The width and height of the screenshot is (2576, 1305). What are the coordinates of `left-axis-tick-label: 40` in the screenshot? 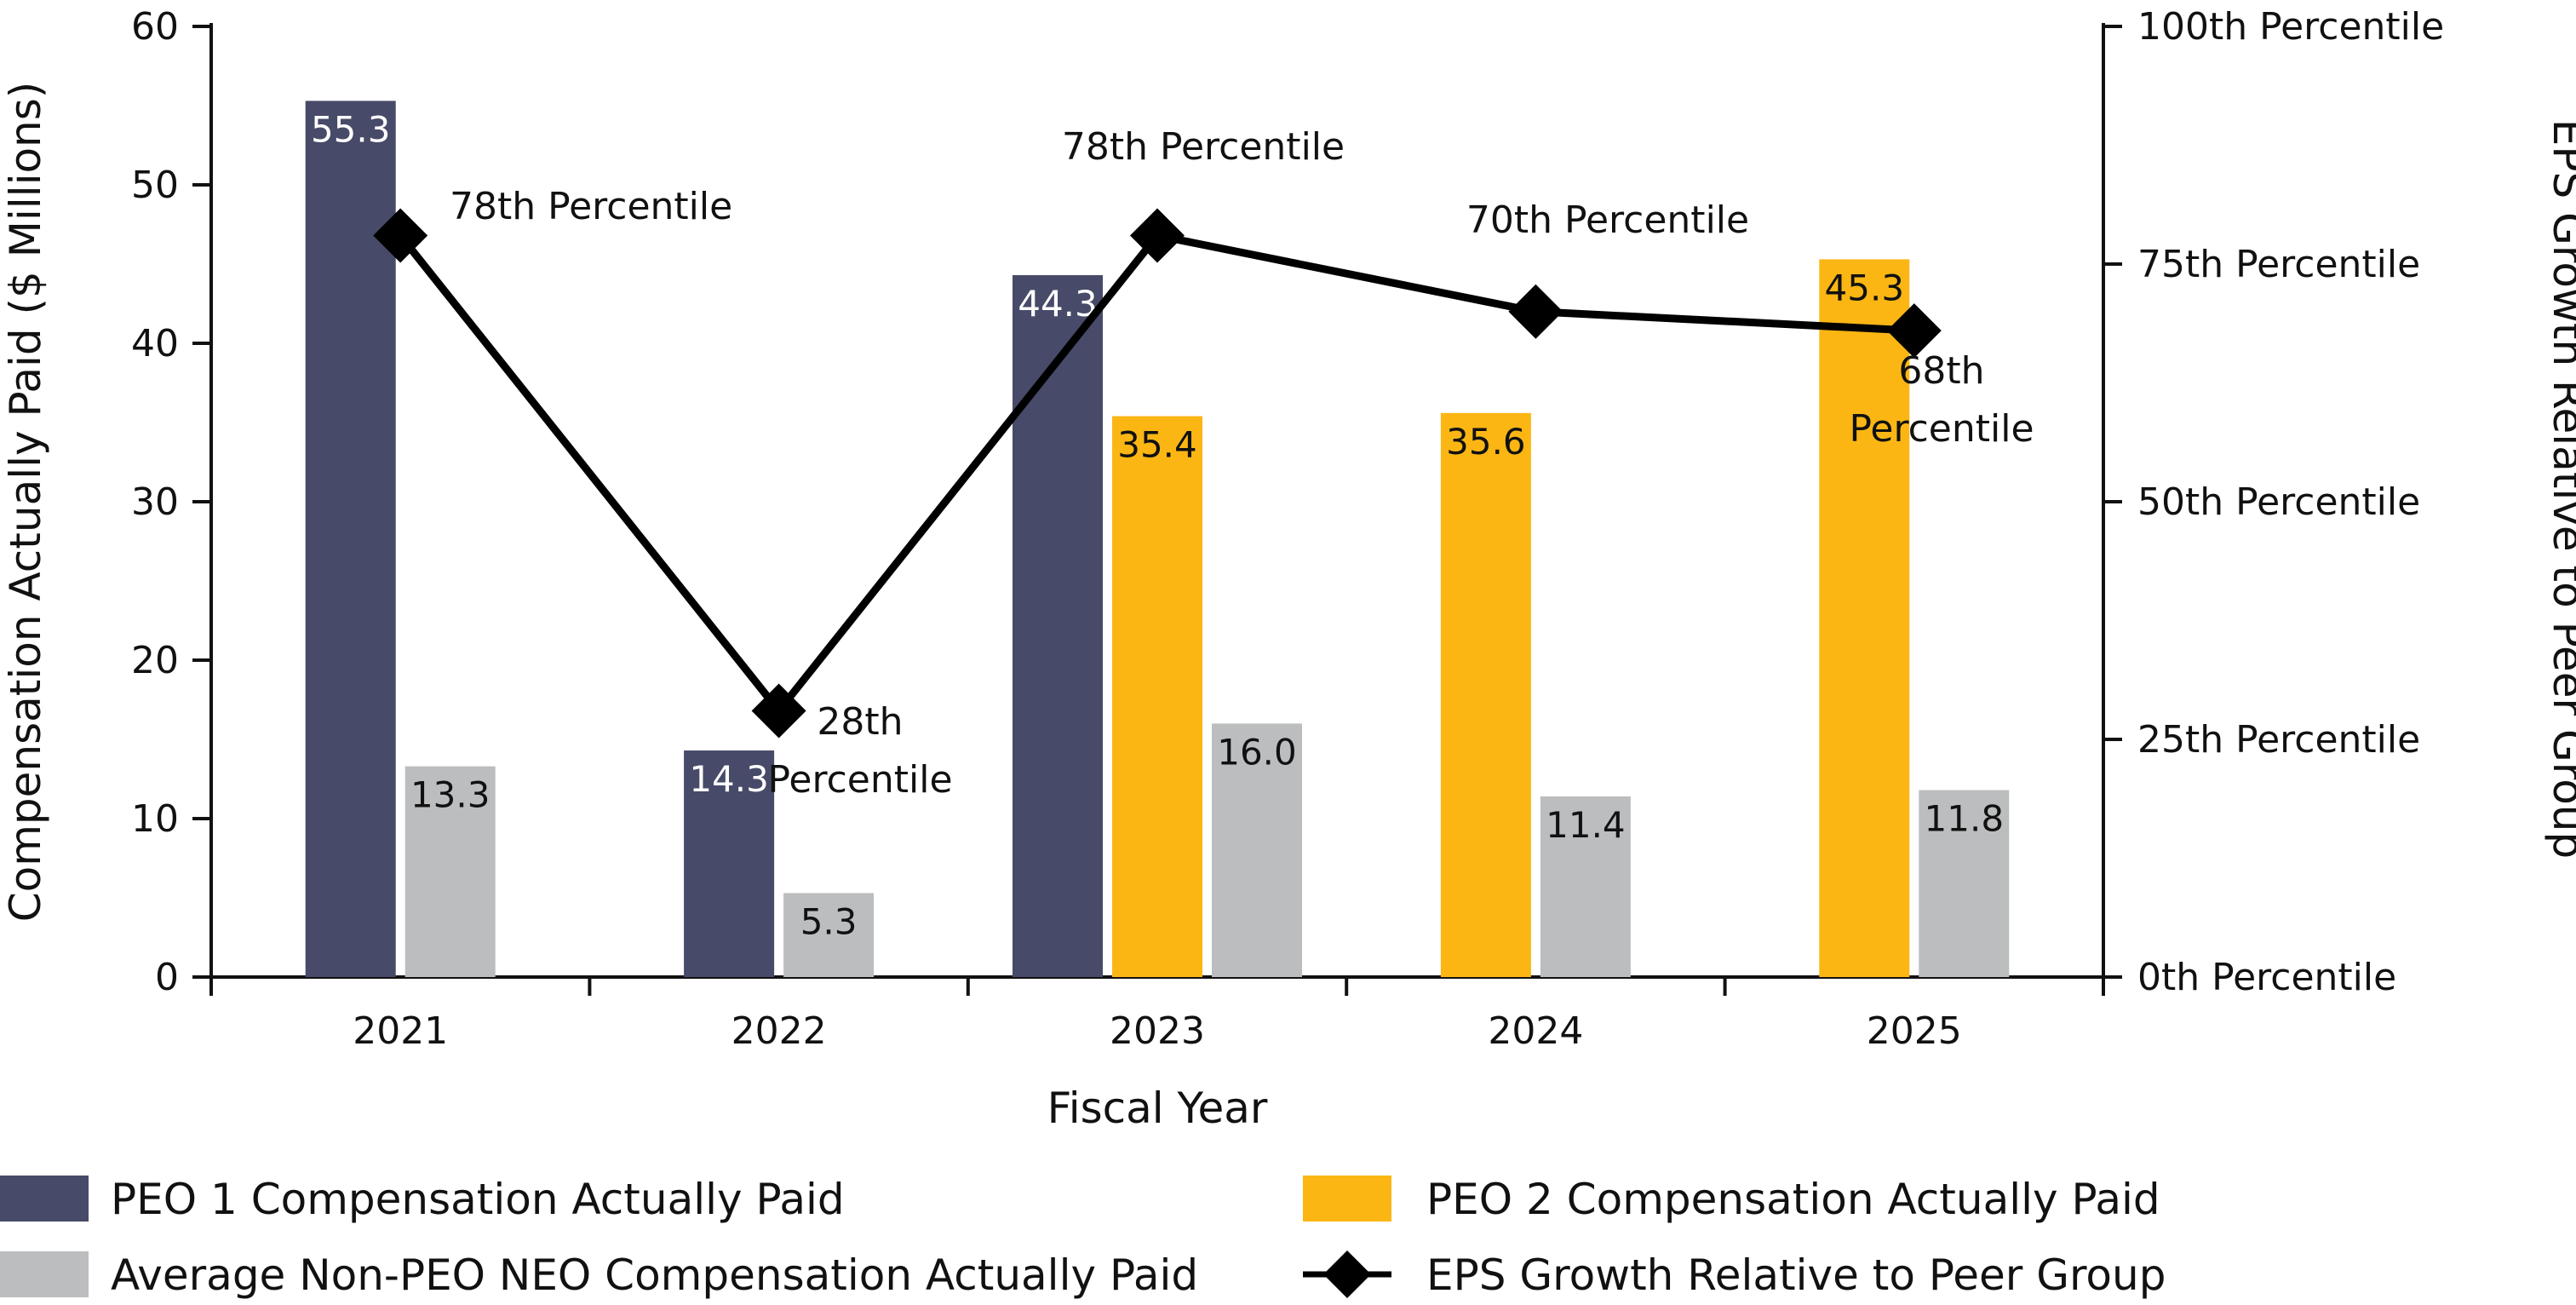 It's located at (155, 343).